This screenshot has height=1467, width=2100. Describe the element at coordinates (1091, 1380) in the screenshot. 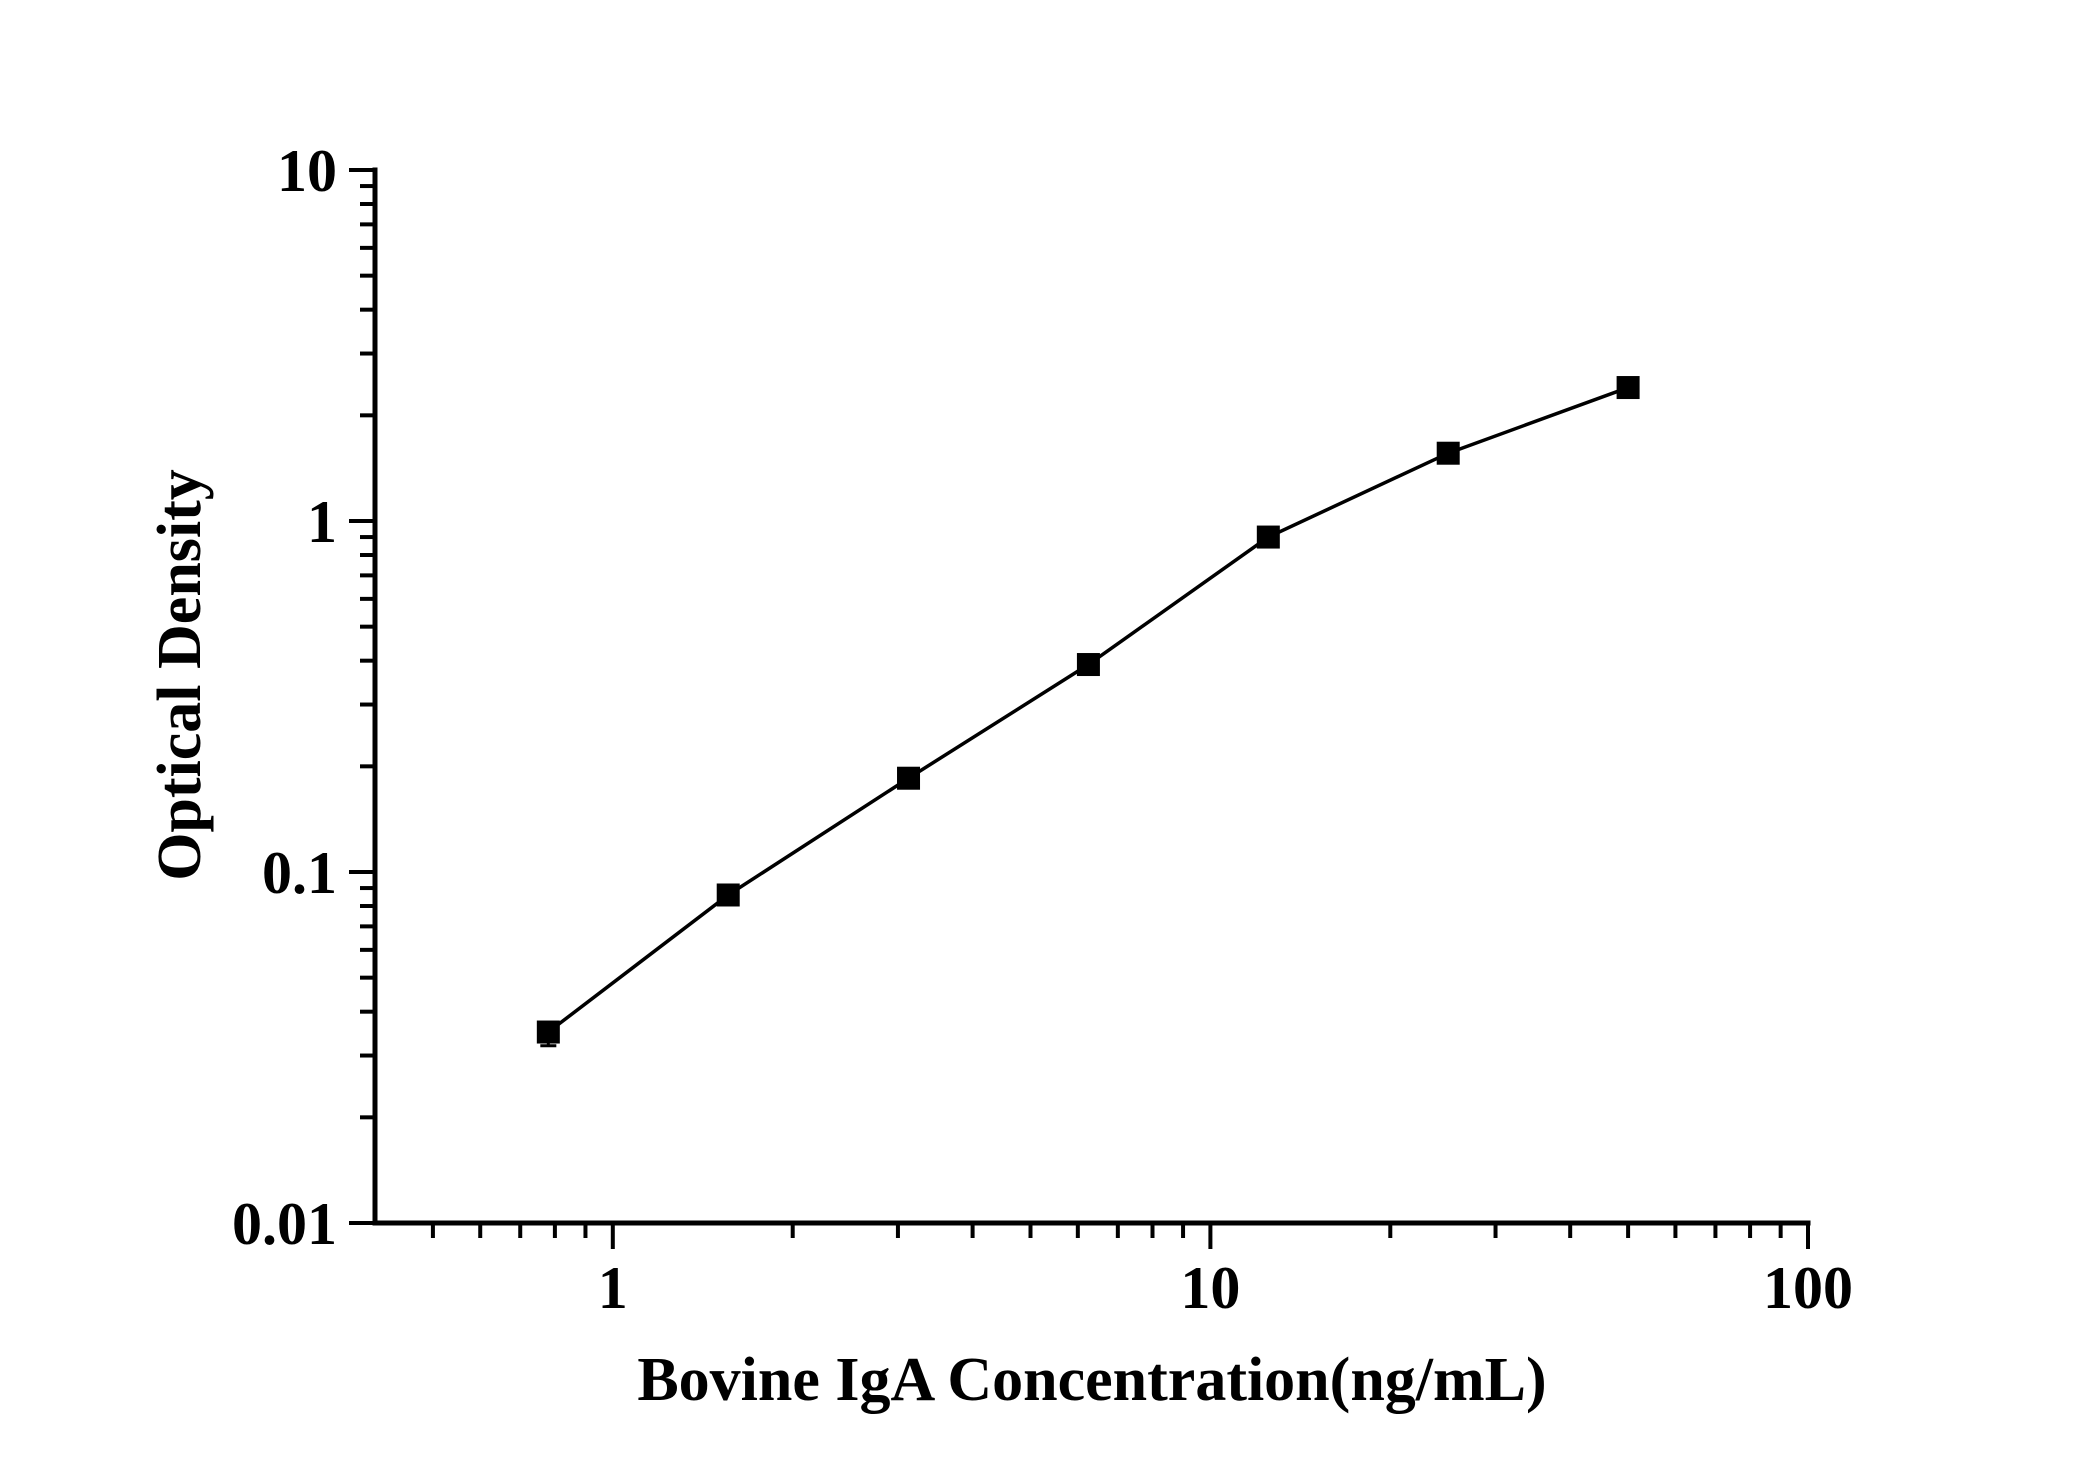

I see `x-axis-title: Bovine IgA Concentration(ng/mL)` at that location.